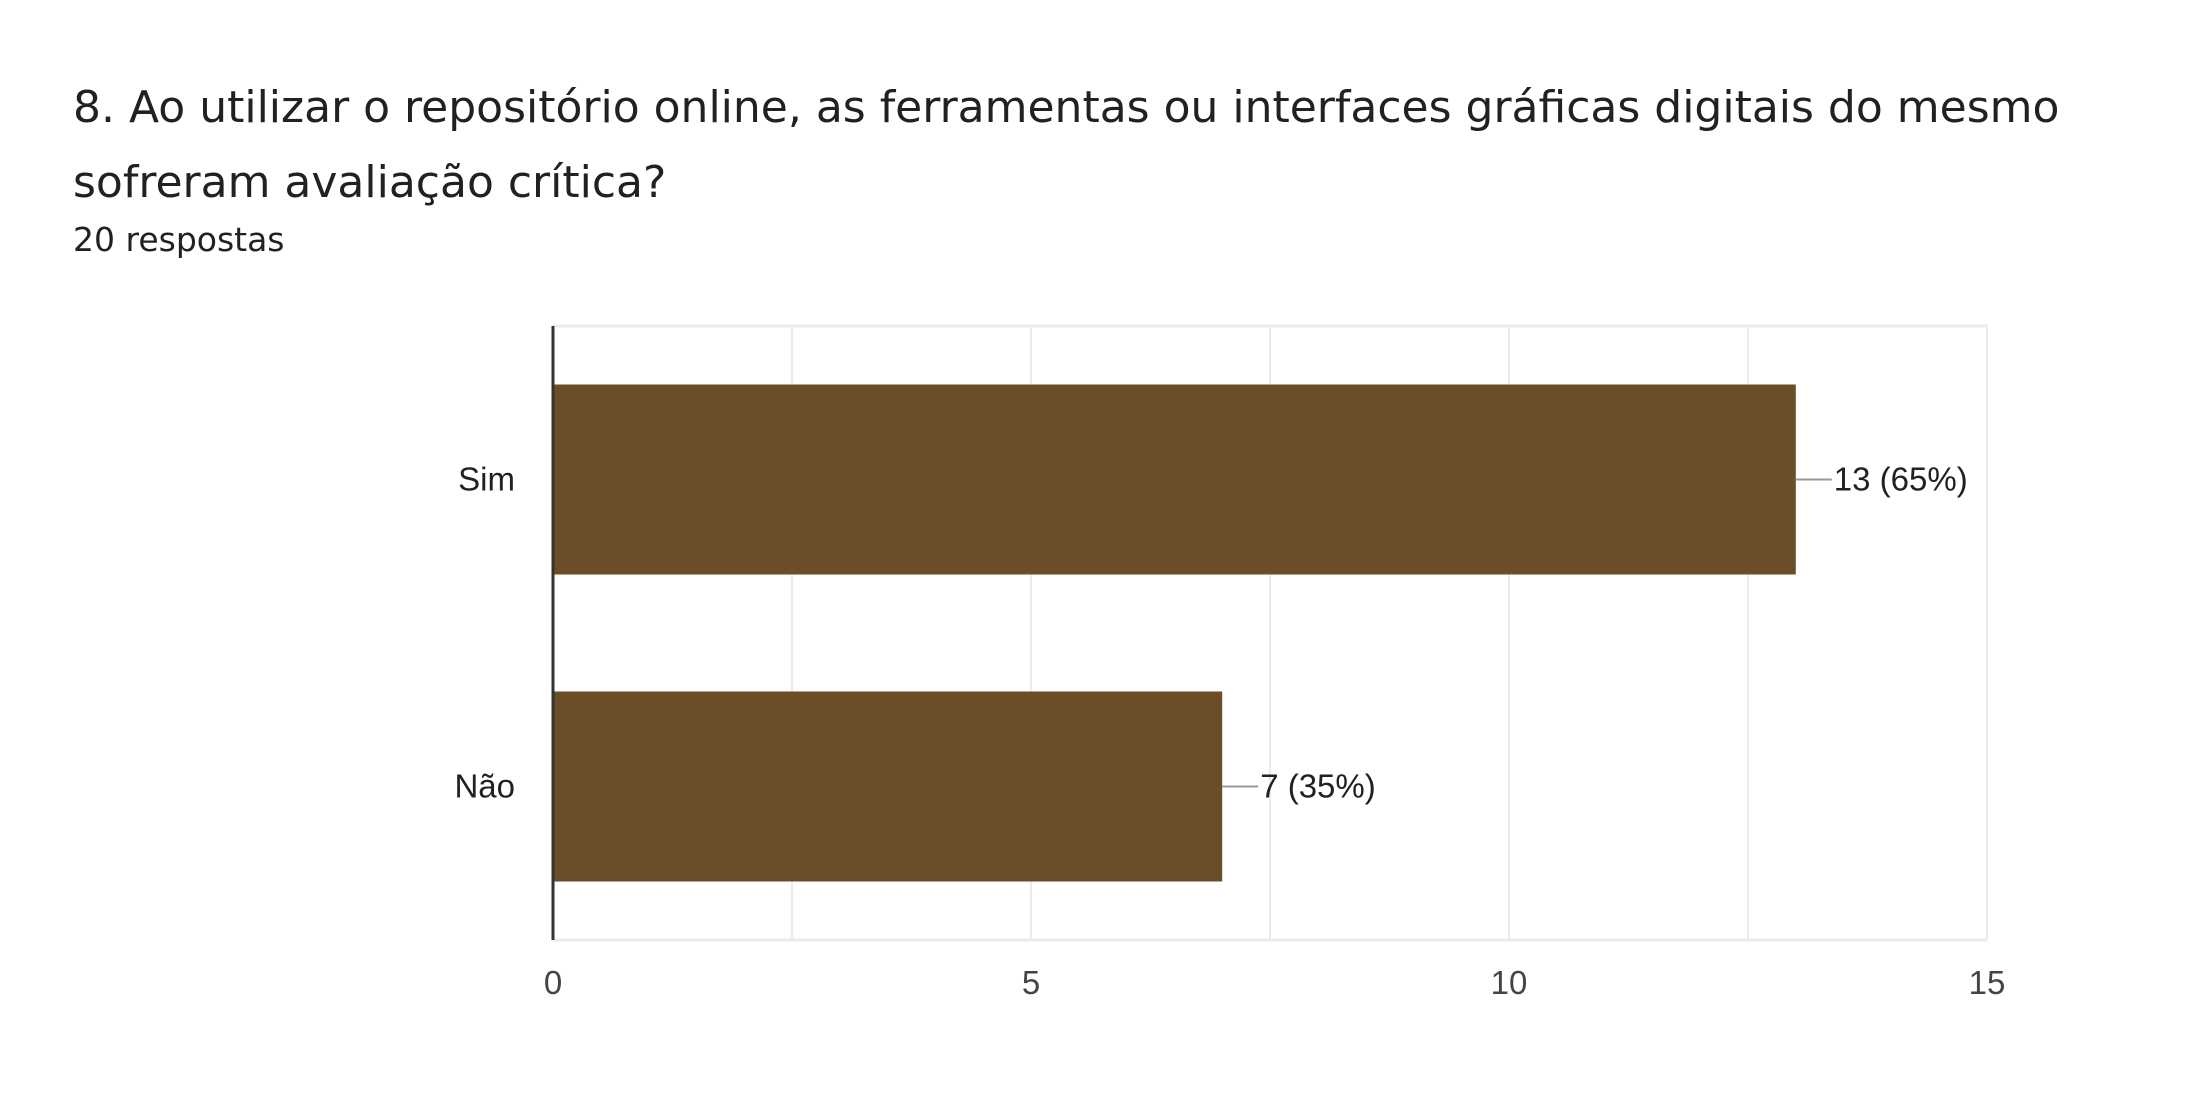 The width and height of the screenshot is (2196, 1116). What do you see at coordinates (484, 786) in the screenshot?
I see `category-label: Não` at bounding box center [484, 786].